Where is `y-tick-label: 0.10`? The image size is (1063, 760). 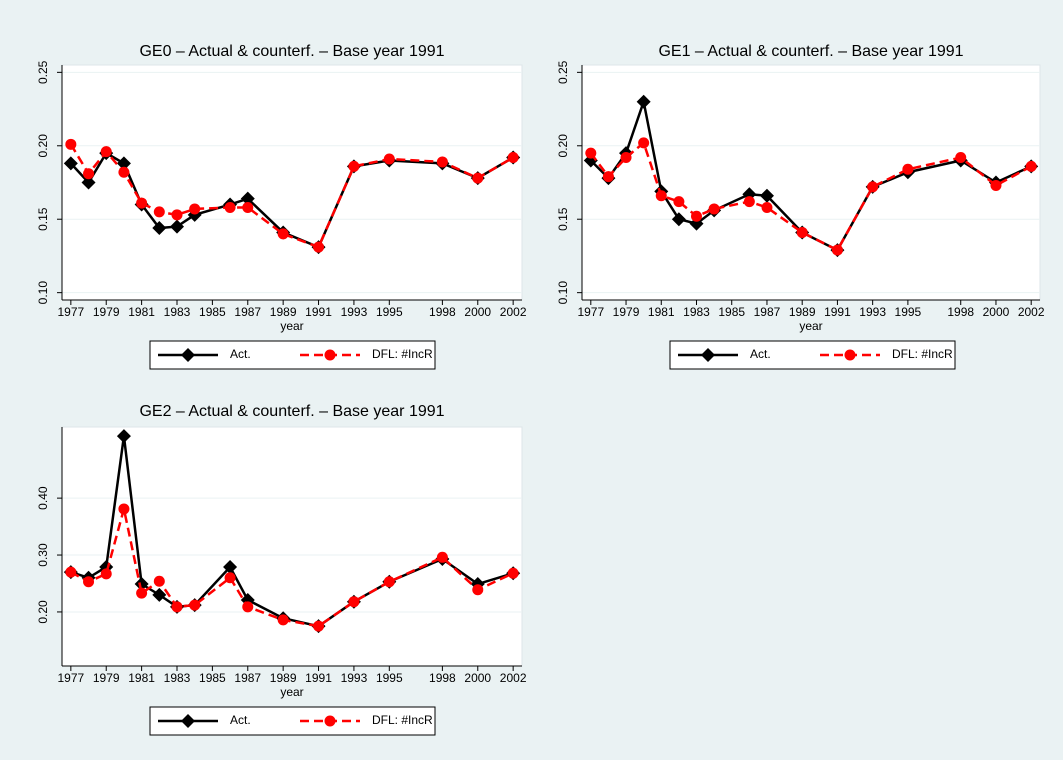 y-tick-label: 0.10 is located at coordinates (563, 293).